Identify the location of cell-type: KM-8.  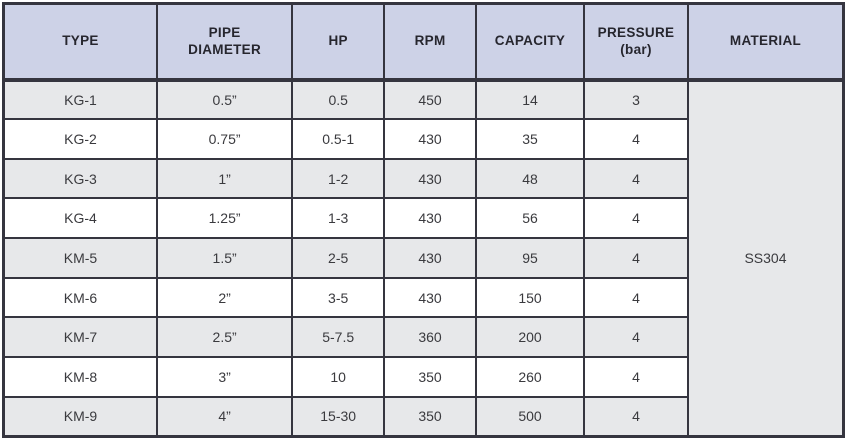
(80, 377).